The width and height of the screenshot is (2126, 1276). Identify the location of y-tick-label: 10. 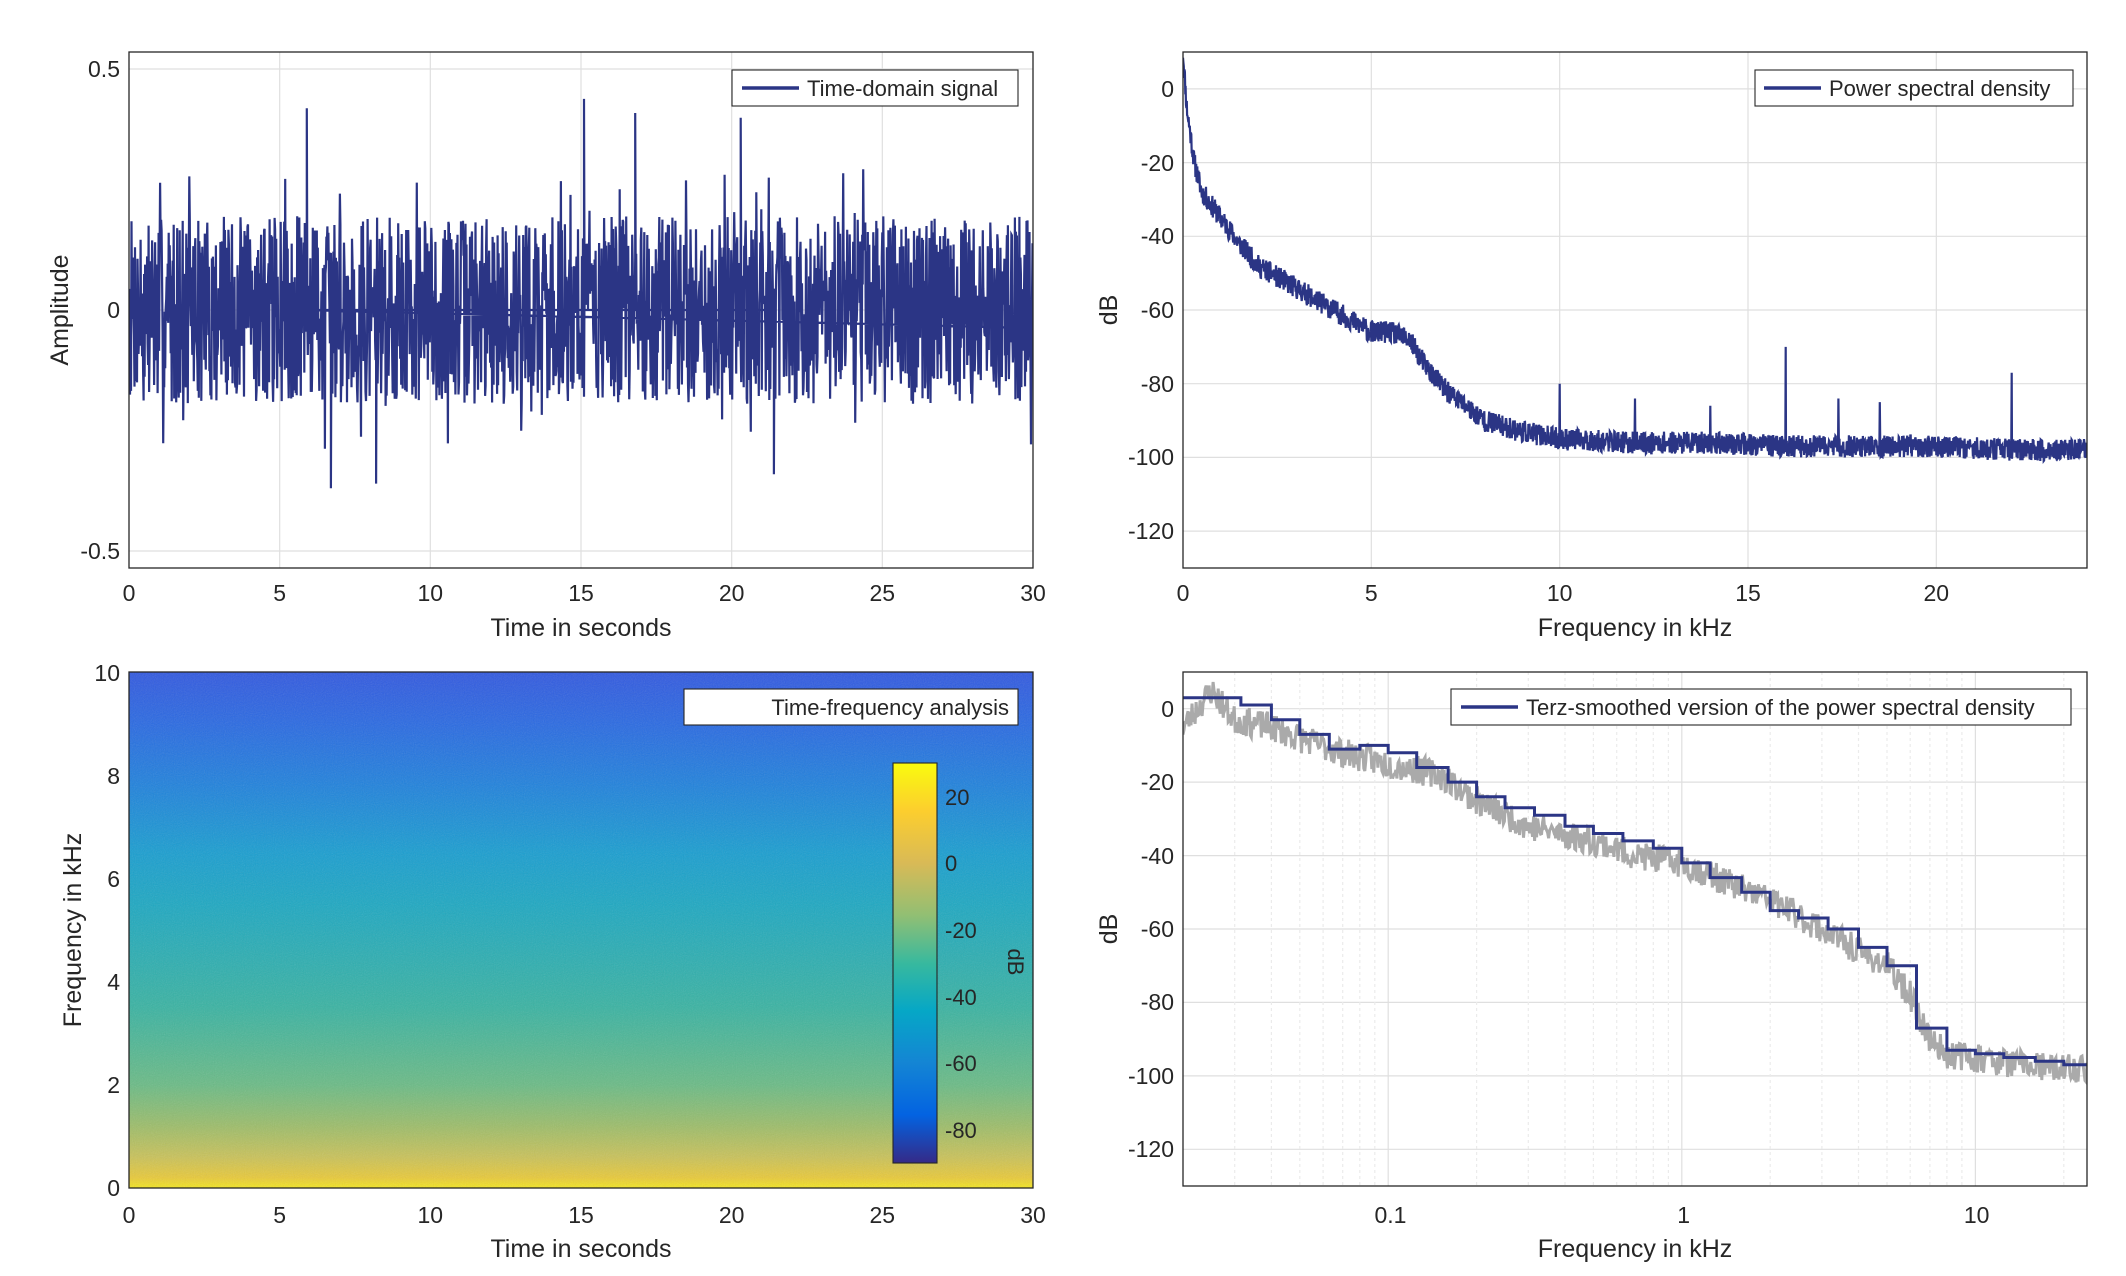
(107, 673).